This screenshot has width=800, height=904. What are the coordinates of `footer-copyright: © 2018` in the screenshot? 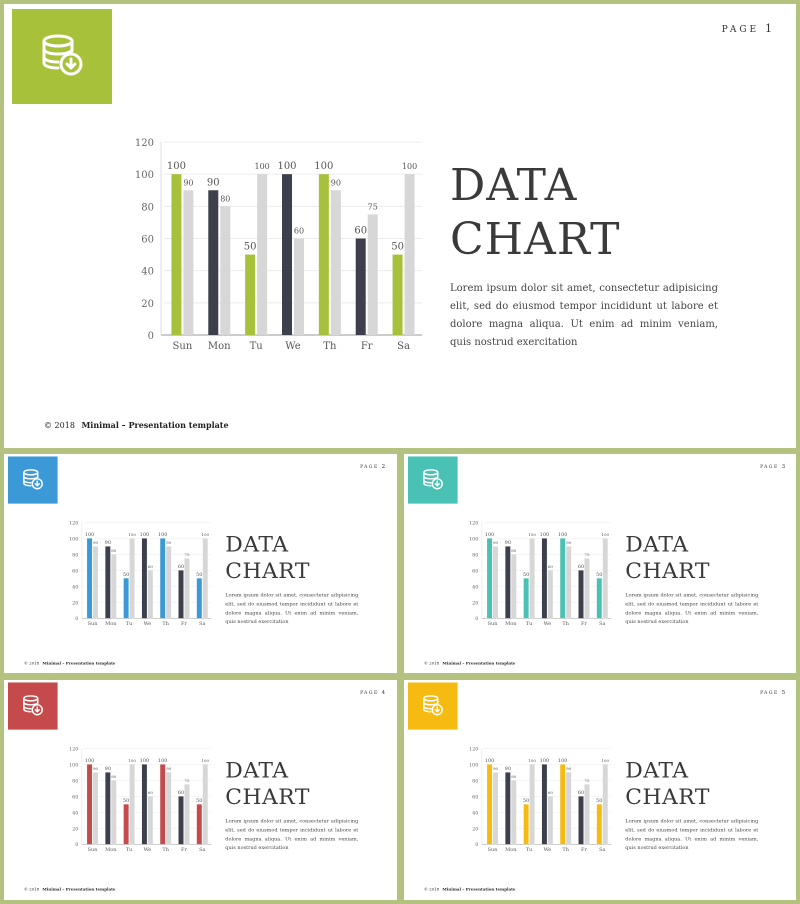 It's located at (431, 889).